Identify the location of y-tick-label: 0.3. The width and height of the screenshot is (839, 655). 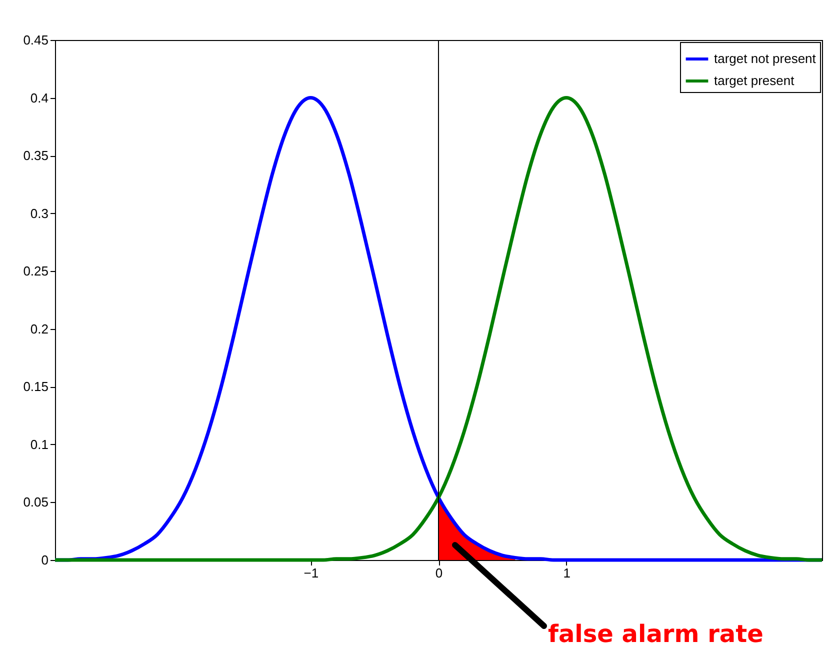
(39, 213).